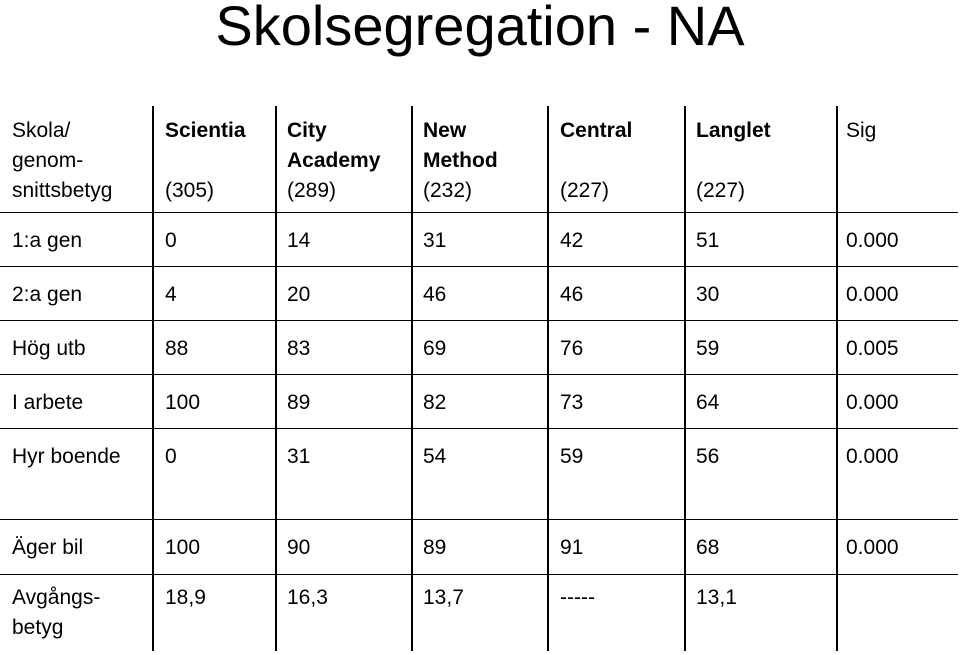  What do you see at coordinates (572, 240) in the screenshot?
I see `table-cell: 42` at bounding box center [572, 240].